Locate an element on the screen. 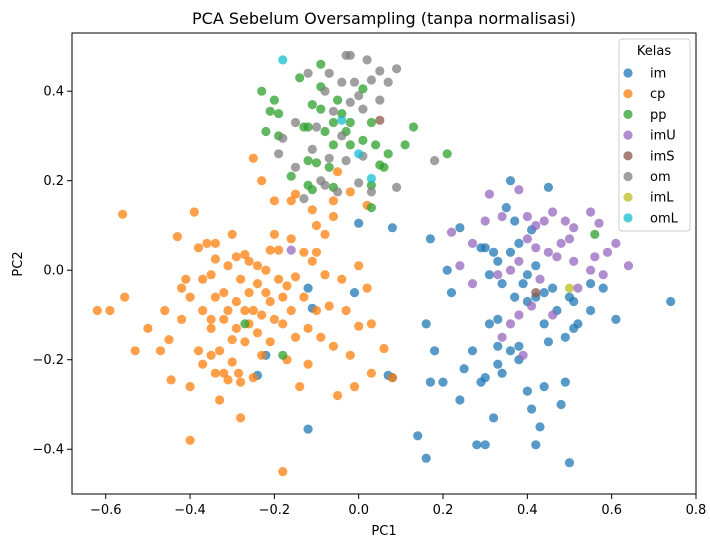  legend-label-cp: cp is located at coordinates (657, 94).